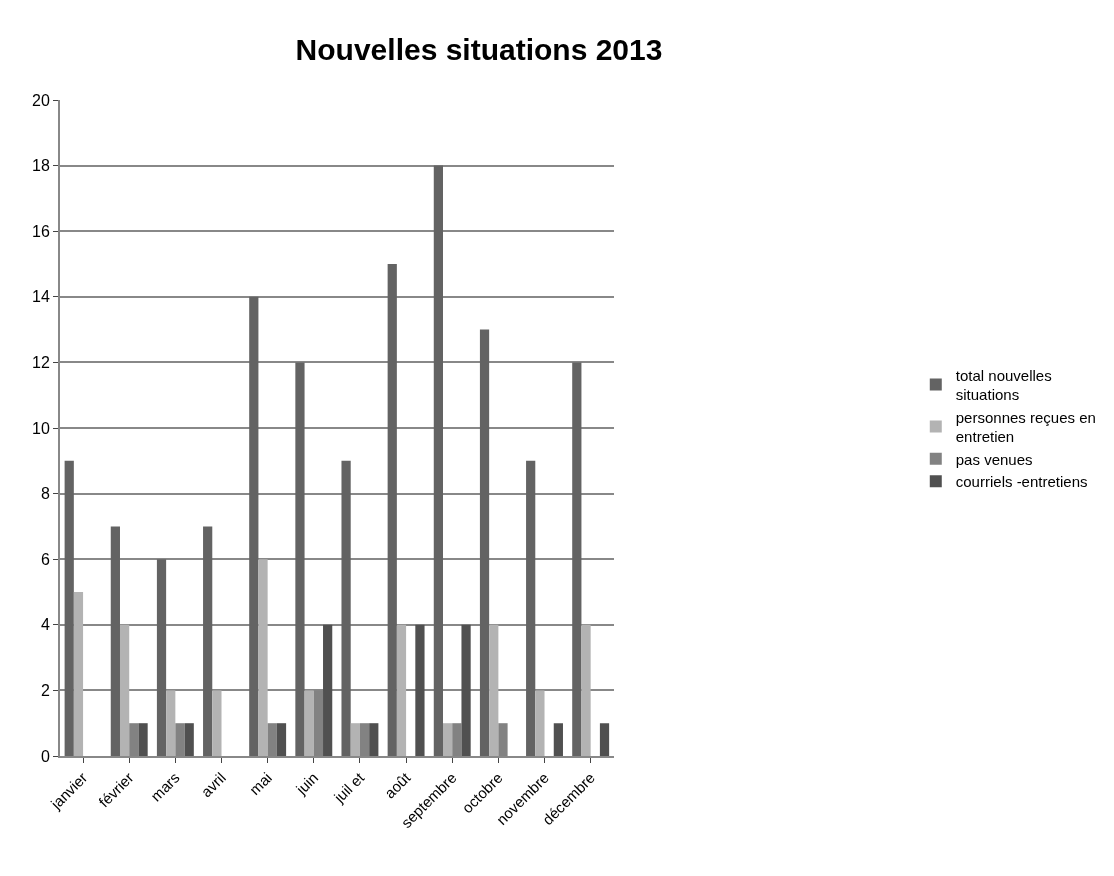 Image resolution: width=1114 pixels, height=876 pixels. I want to click on x-tick-label: juil et, so click(348, 787).